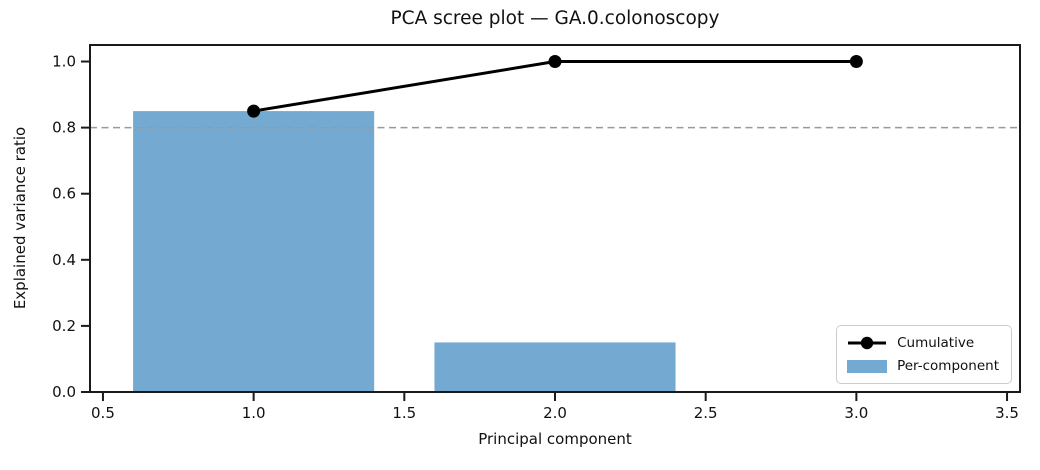 The width and height of the screenshot is (1040, 470). I want to click on y-tick-label: 0.0, so click(64, 392).